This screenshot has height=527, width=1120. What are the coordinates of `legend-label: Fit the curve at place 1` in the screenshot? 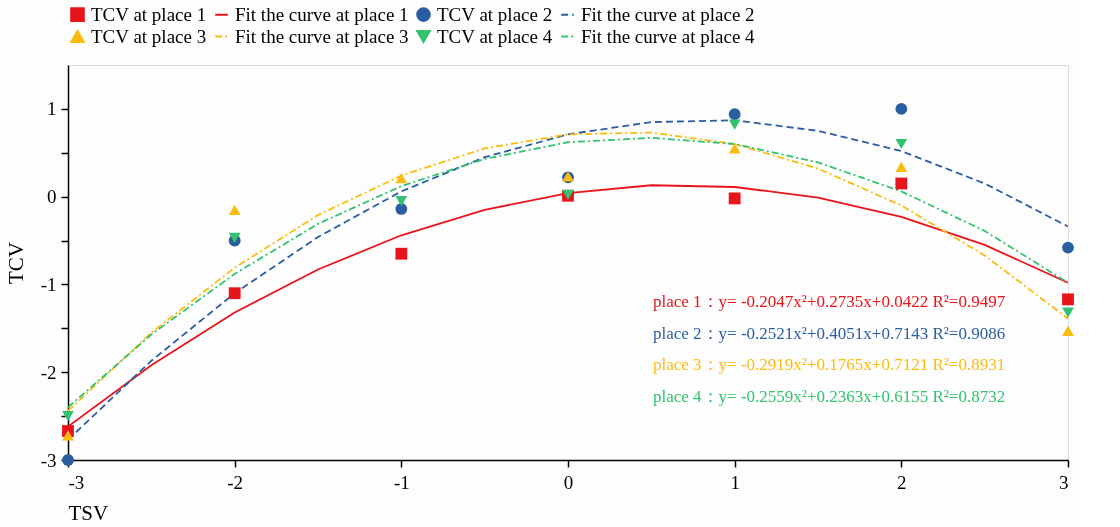 It's located at (322, 14).